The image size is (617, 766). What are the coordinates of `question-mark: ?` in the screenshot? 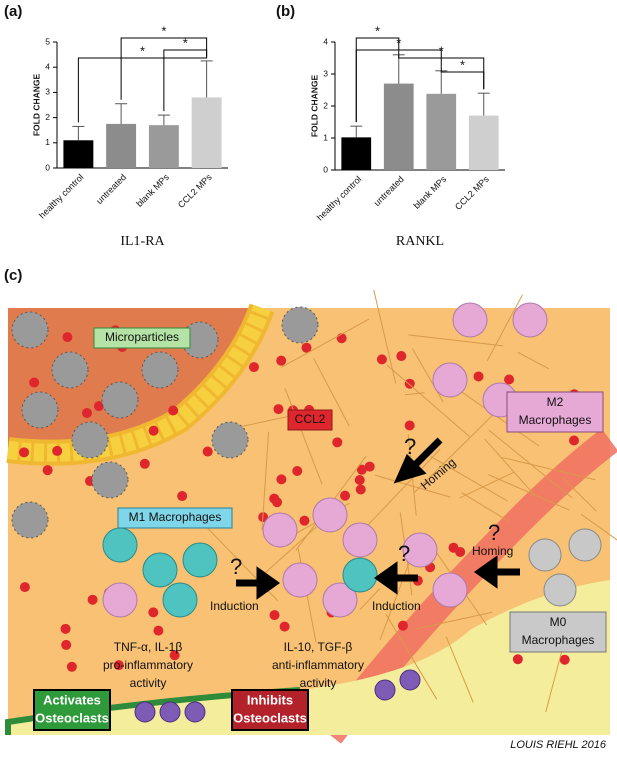 It's located at (494, 532).